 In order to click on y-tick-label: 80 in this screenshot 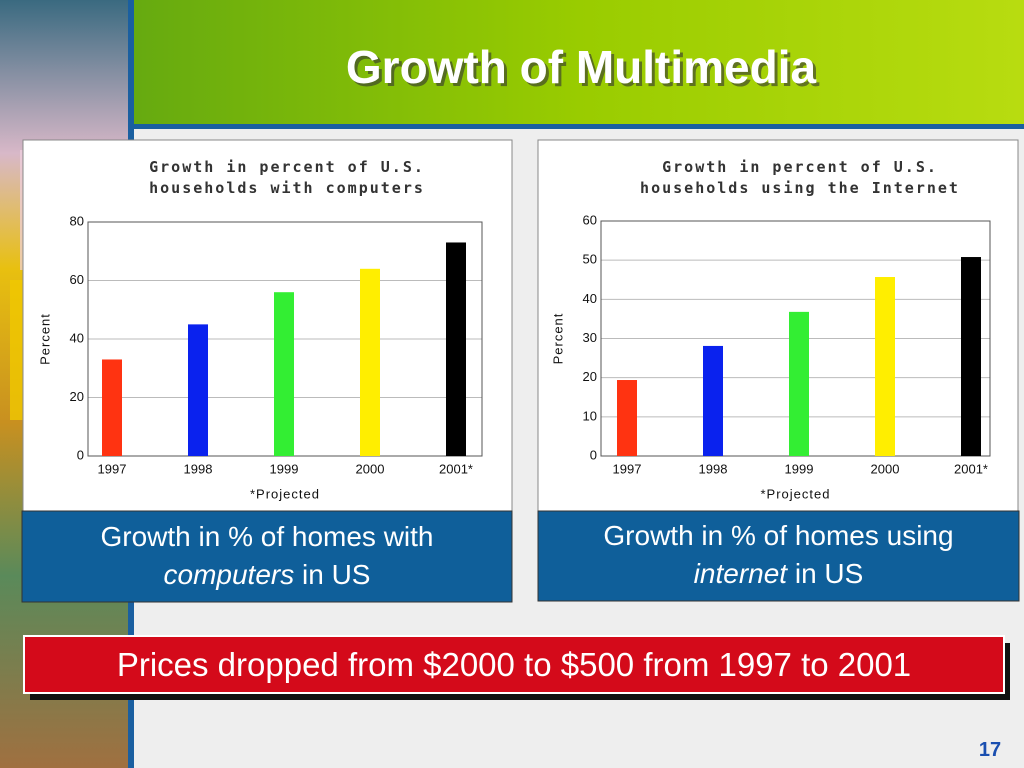, I will do `click(77, 220)`.